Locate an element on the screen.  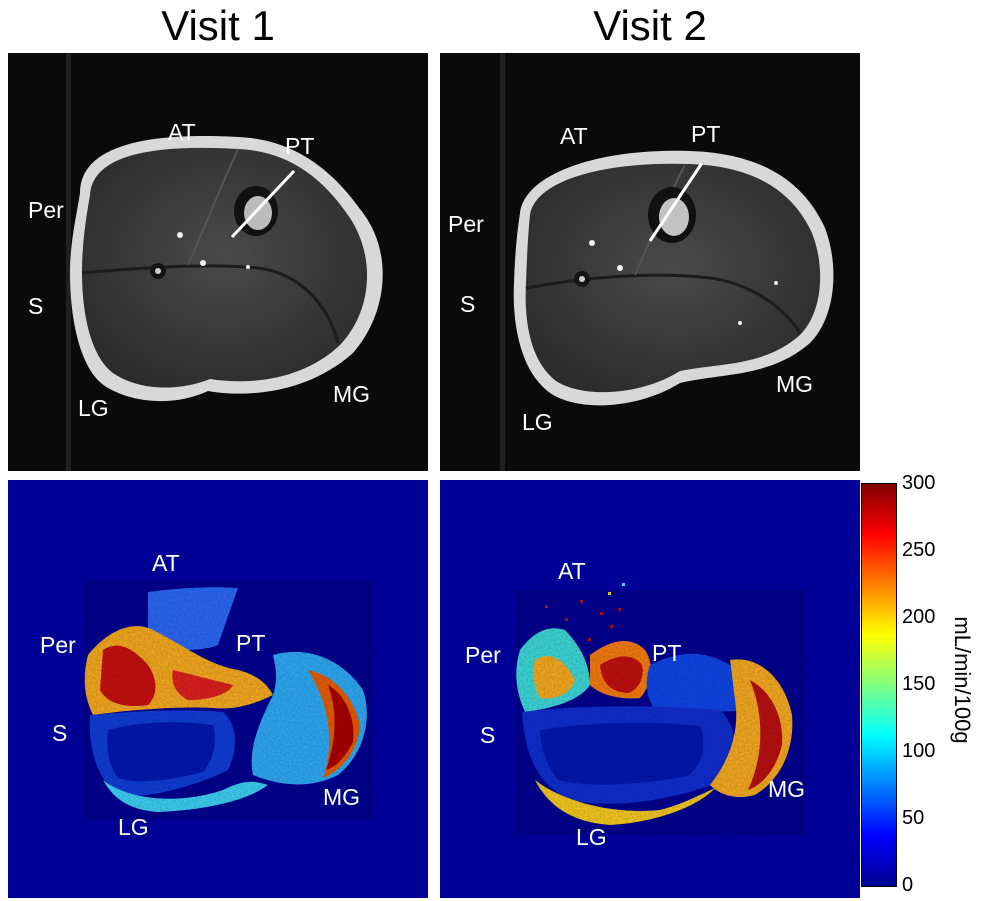
perf-2-label-at: AT is located at coordinates (572, 571).